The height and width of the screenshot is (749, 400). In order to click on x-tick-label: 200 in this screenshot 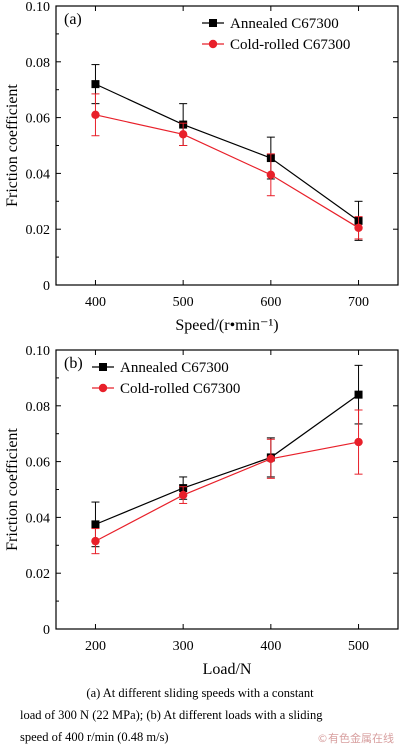, I will do `click(95, 646)`.